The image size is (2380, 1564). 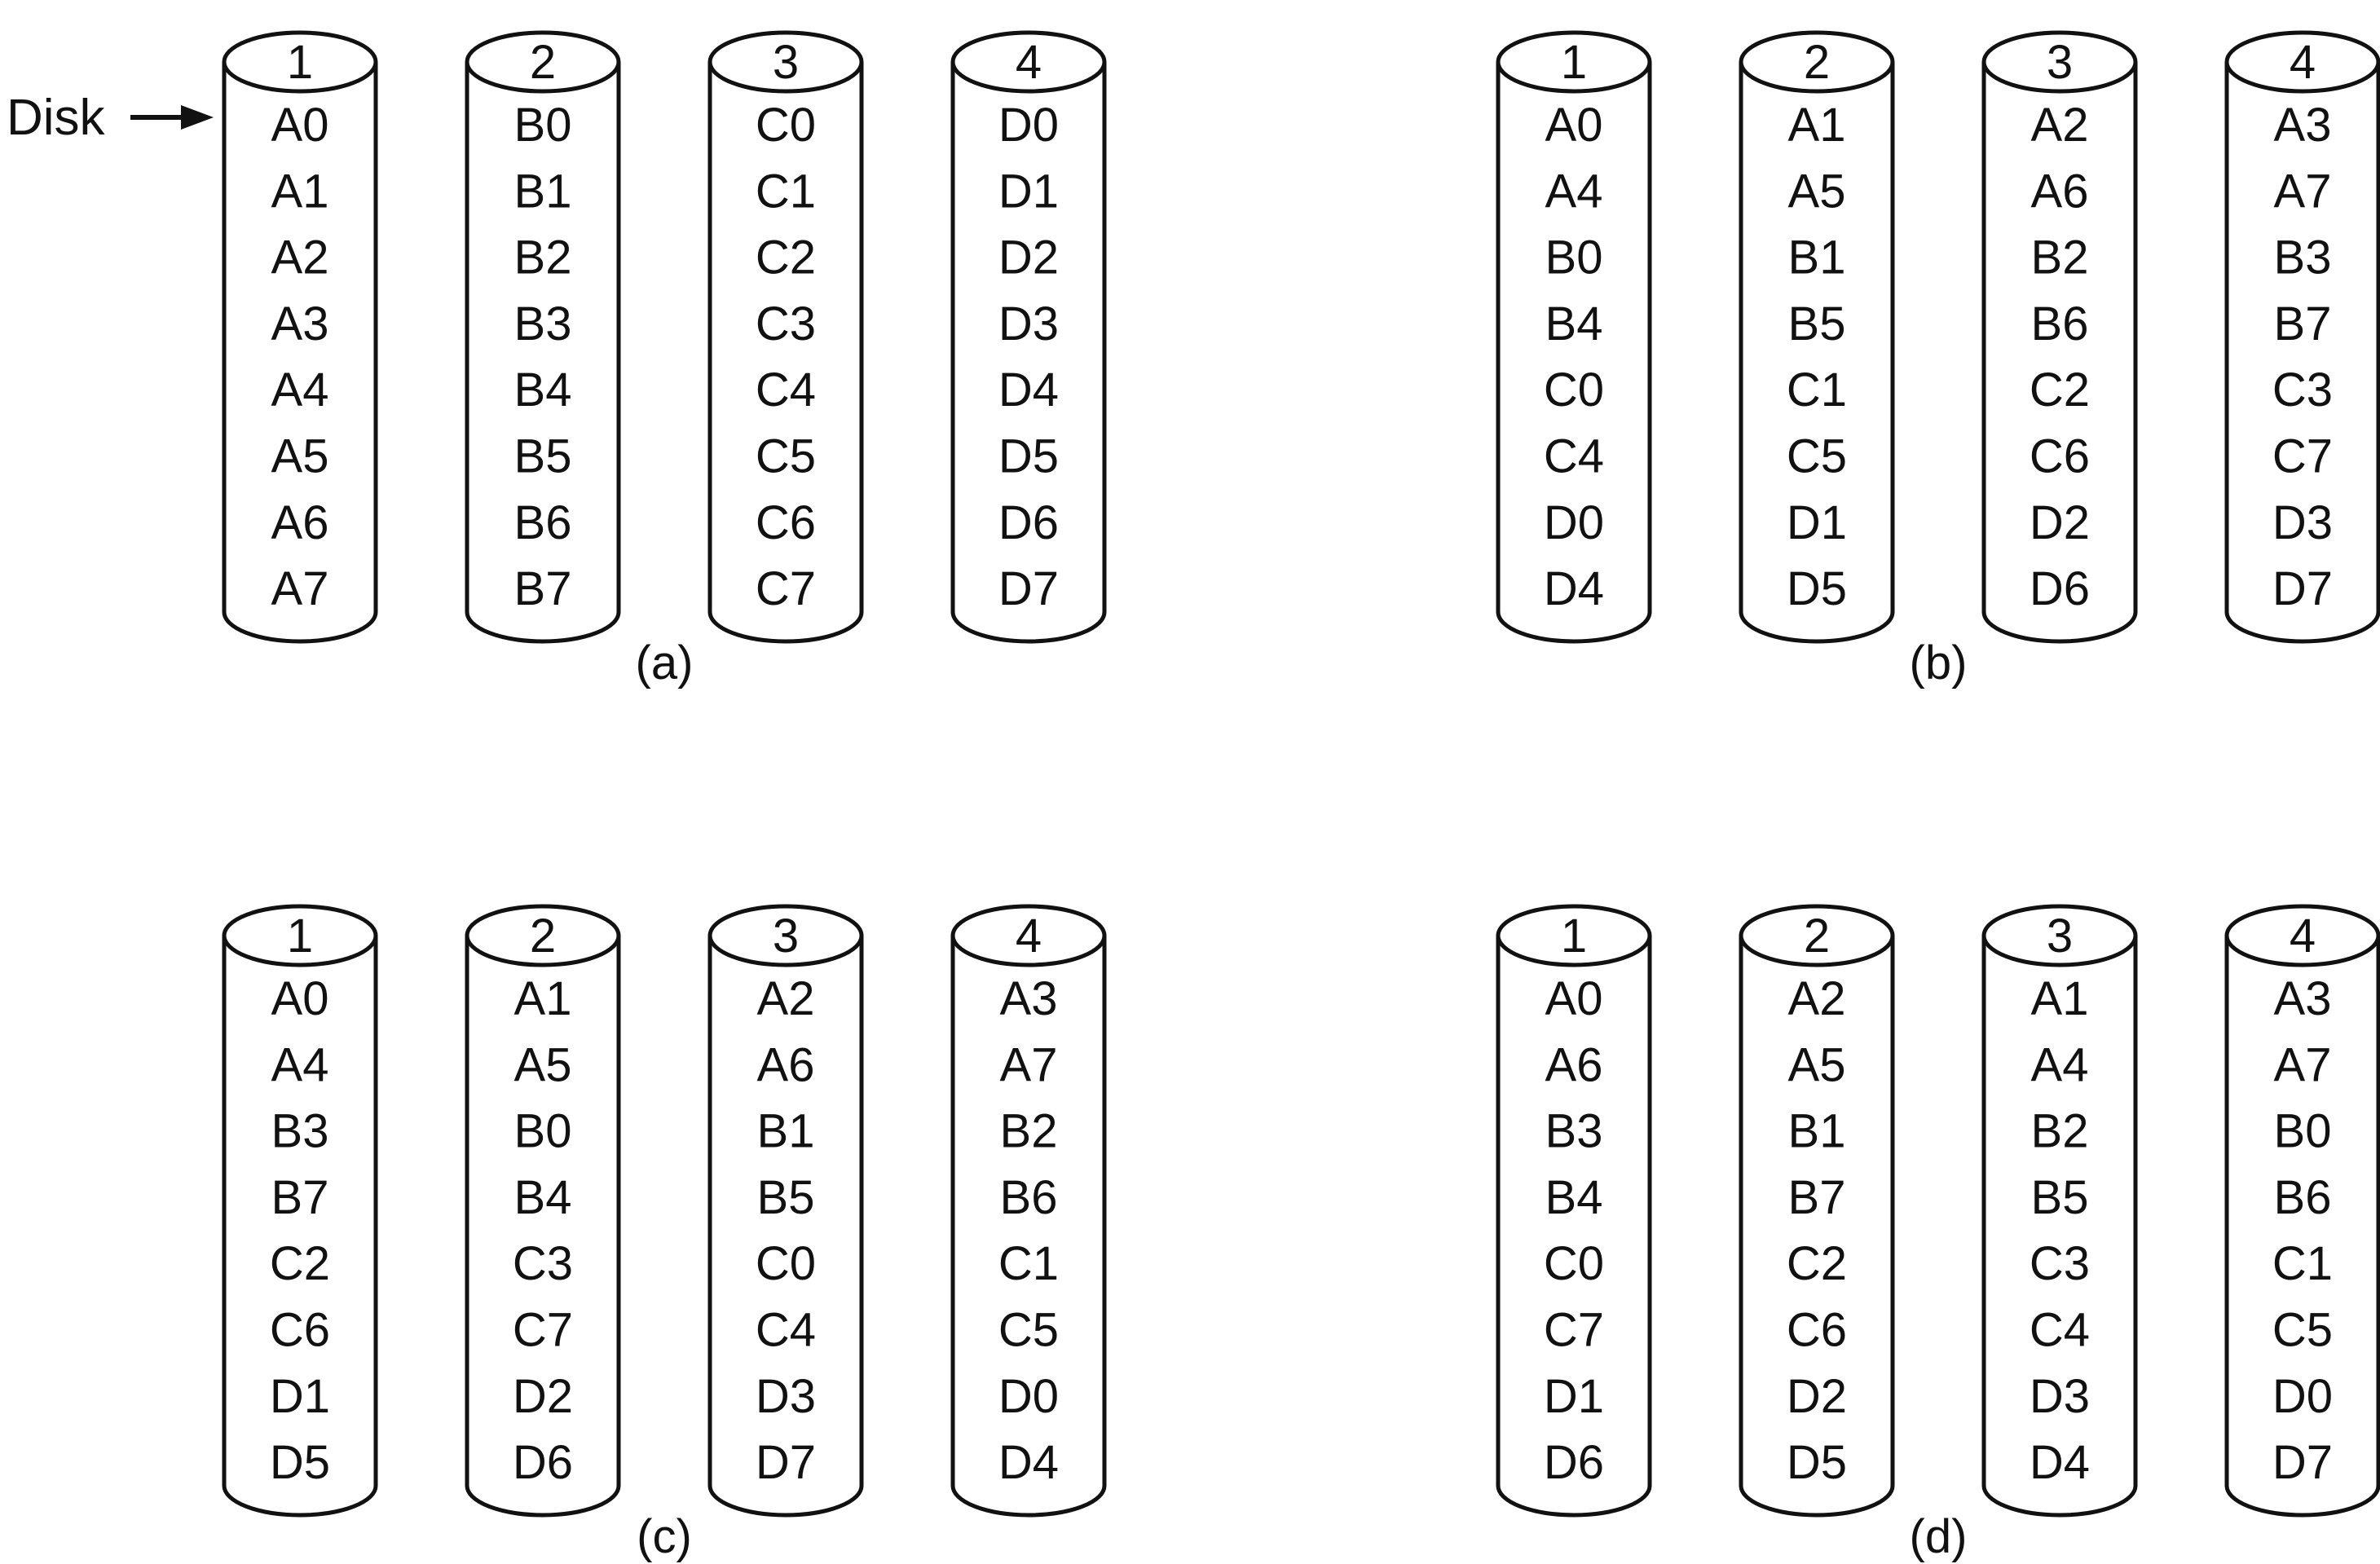 What do you see at coordinates (1028, 588) in the screenshot?
I see `block-cell: D7` at bounding box center [1028, 588].